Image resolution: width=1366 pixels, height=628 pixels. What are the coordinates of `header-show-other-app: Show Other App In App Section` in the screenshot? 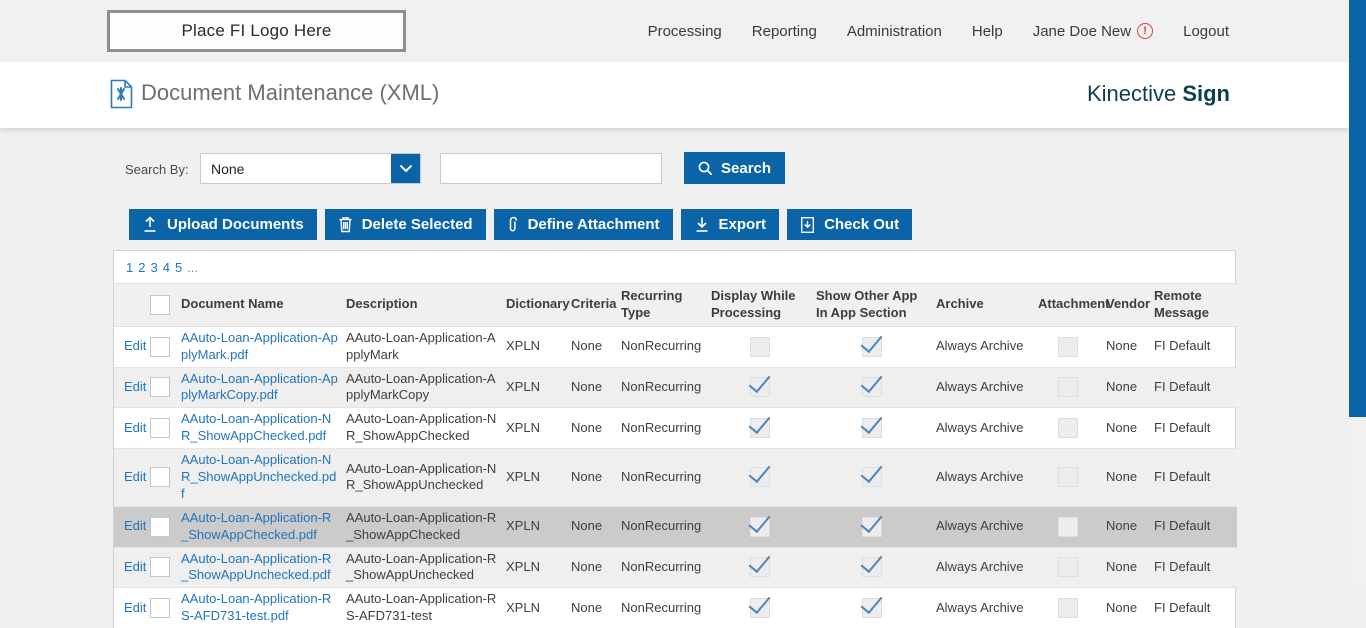 It's located at (876, 305).